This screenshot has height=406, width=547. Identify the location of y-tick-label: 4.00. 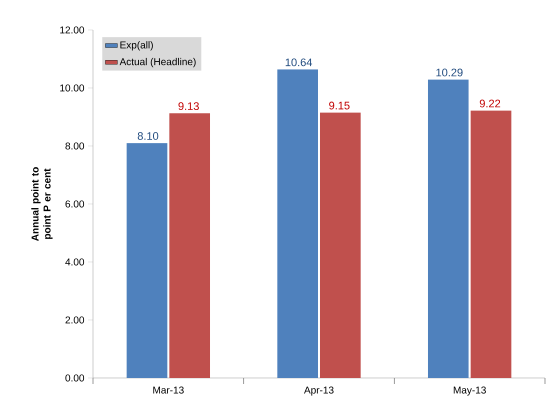
(74, 262).